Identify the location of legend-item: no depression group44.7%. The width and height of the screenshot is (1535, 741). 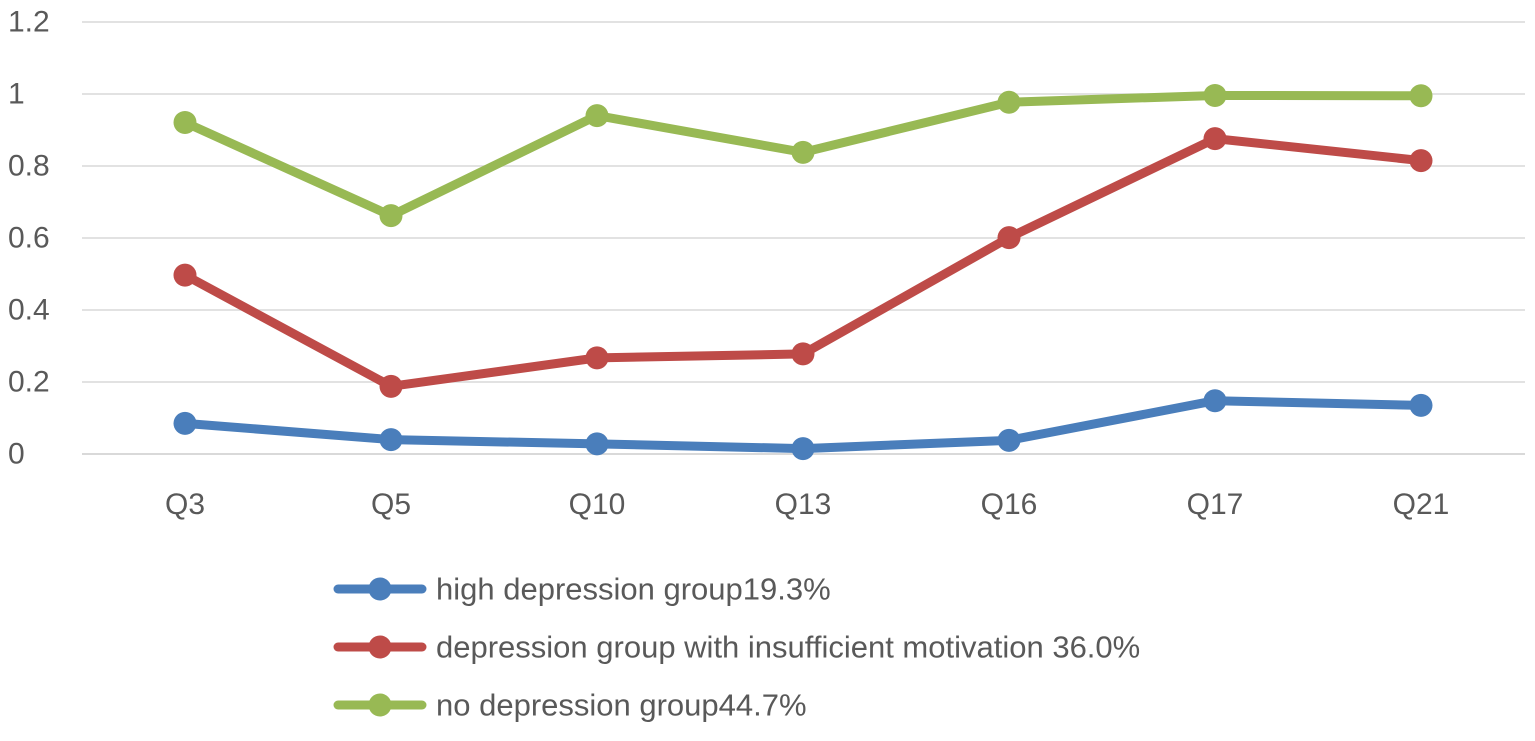
(570, 705).